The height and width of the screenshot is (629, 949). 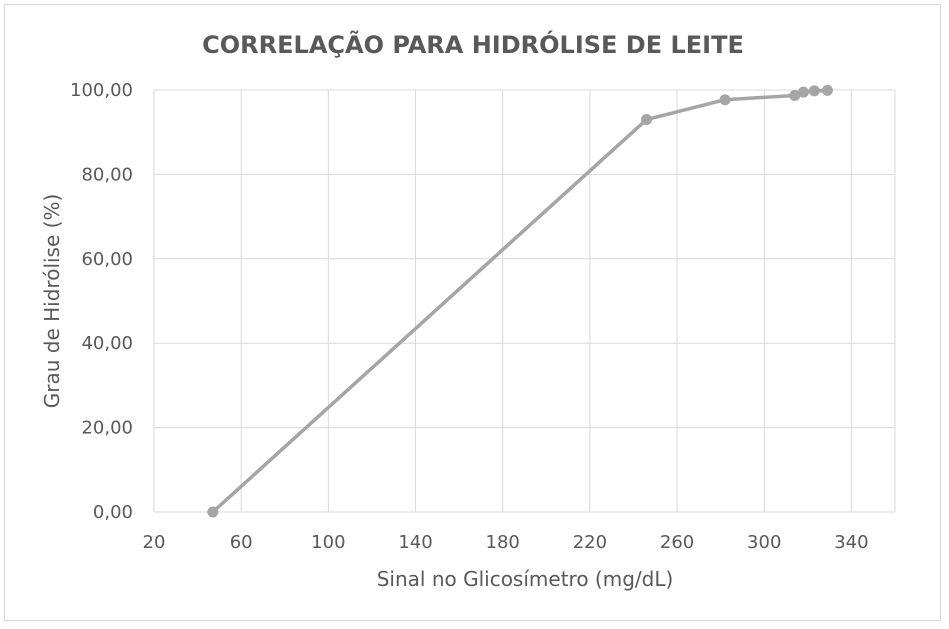 What do you see at coordinates (851, 542) in the screenshot?
I see `x-tick-label: 340` at bounding box center [851, 542].